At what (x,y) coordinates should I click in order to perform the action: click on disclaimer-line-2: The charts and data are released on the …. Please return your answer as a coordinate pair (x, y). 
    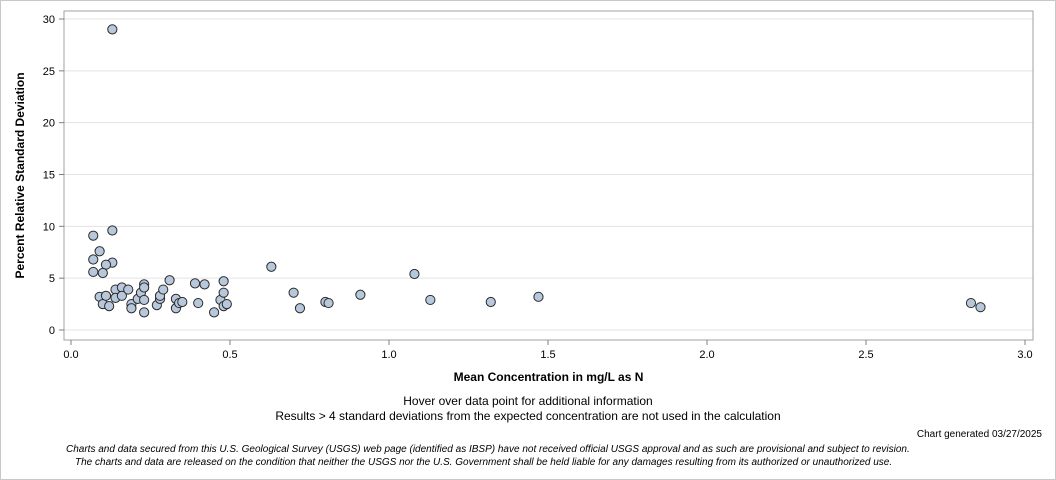
    Looking at the image, I should click on (484, 462).